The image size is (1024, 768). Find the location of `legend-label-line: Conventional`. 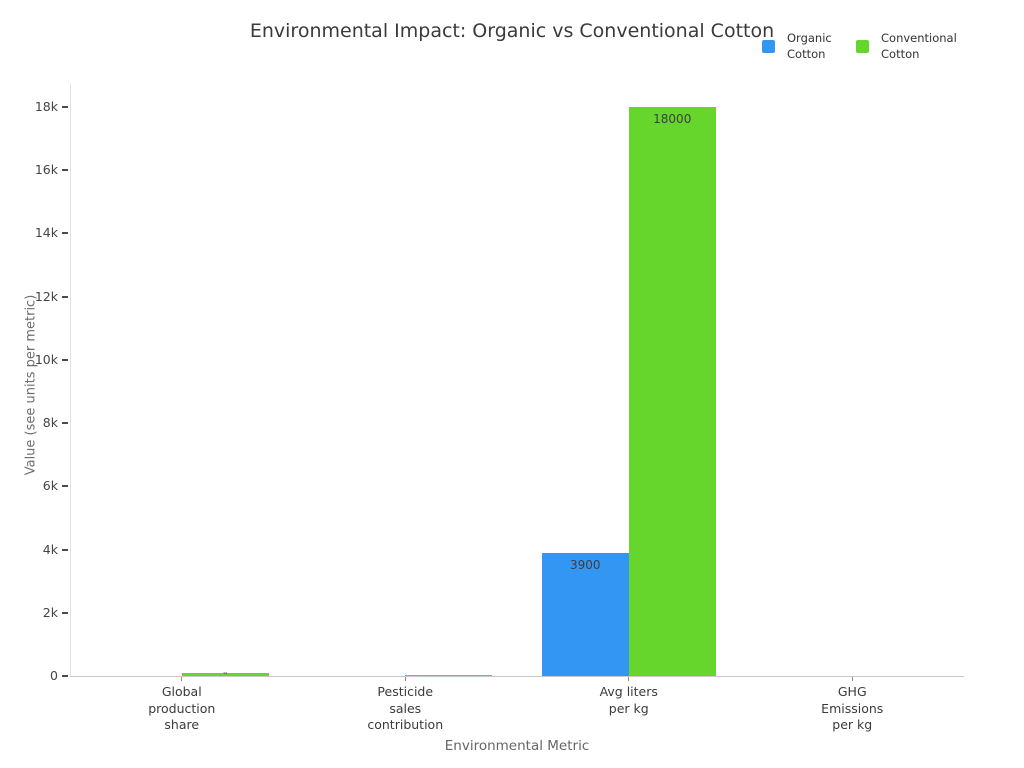

legend-label-line: Conventional is located at coordinates (919, 38).